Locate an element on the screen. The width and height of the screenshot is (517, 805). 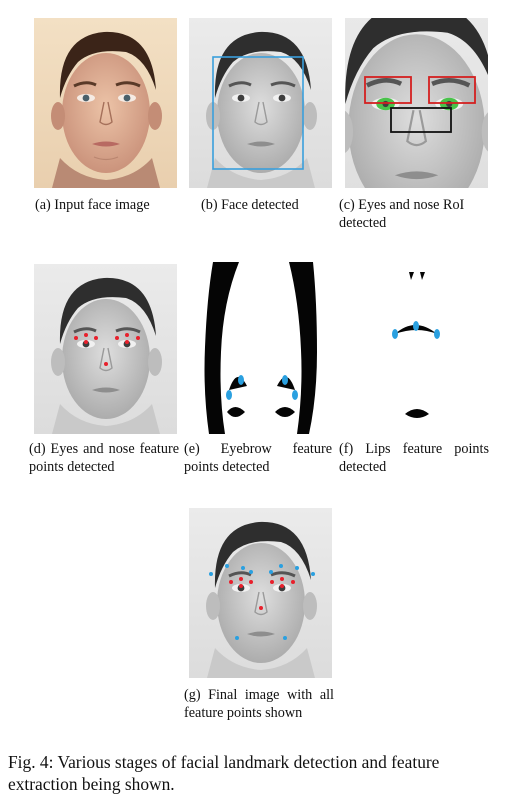
lips-points-image is located at coordinates (416, 349).